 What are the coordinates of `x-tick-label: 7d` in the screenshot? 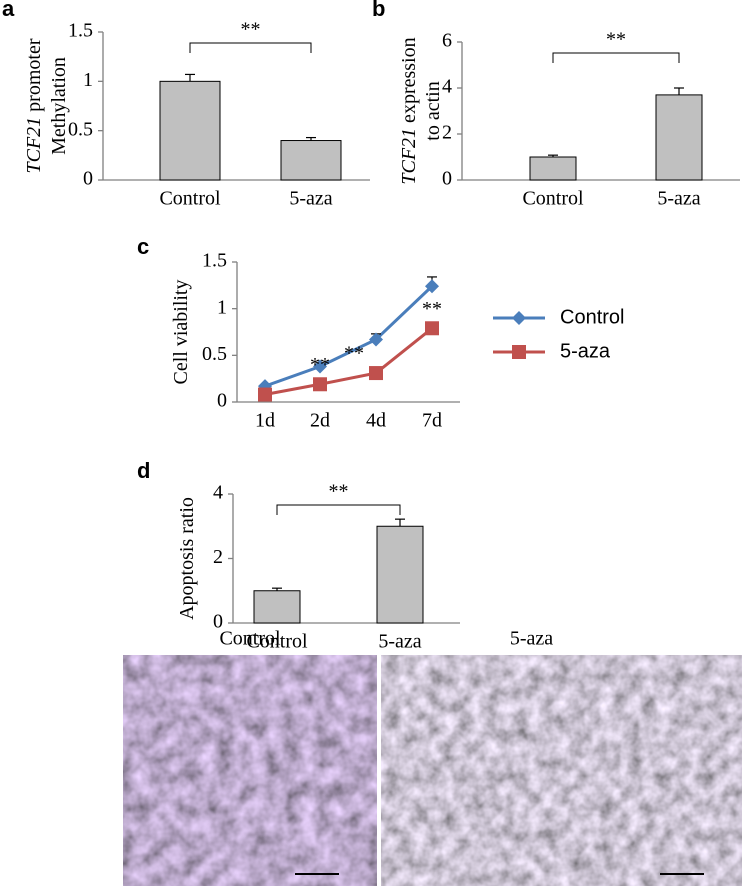 It's located at (432, 421).